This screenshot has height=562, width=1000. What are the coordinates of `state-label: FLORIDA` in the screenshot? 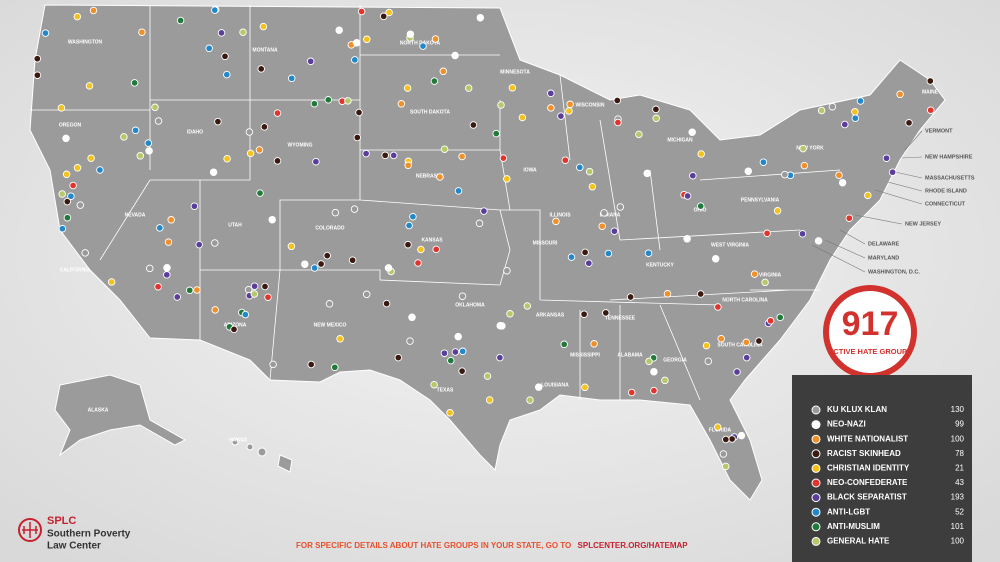 It's located at (720, 430).